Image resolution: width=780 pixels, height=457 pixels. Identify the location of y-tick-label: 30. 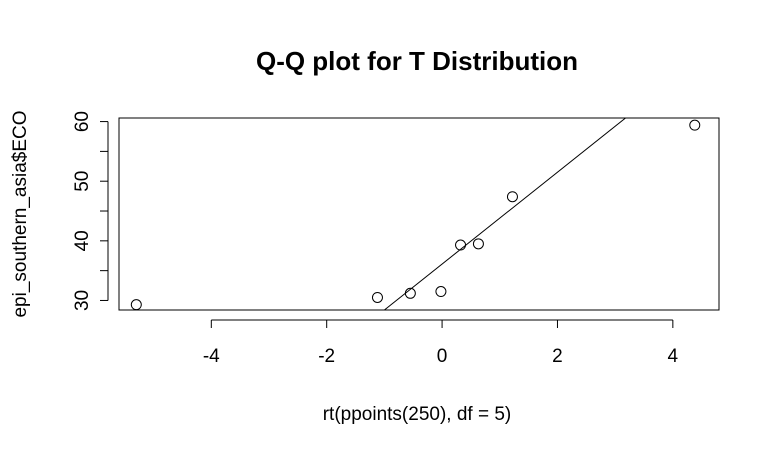
(82, 300).